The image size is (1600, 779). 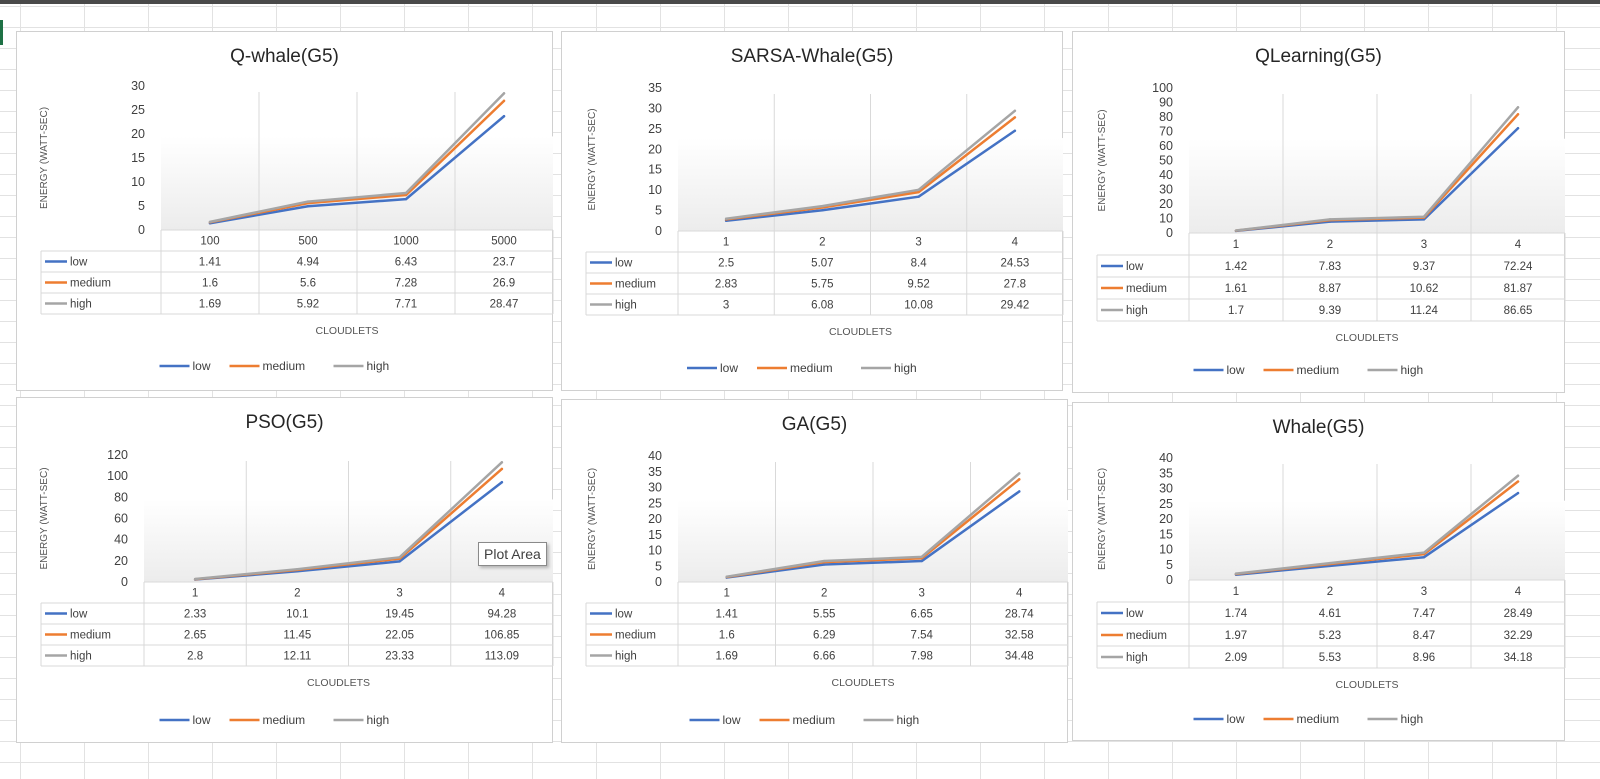 I want to click on series-name-label: high, so click(x=1137, y=311).